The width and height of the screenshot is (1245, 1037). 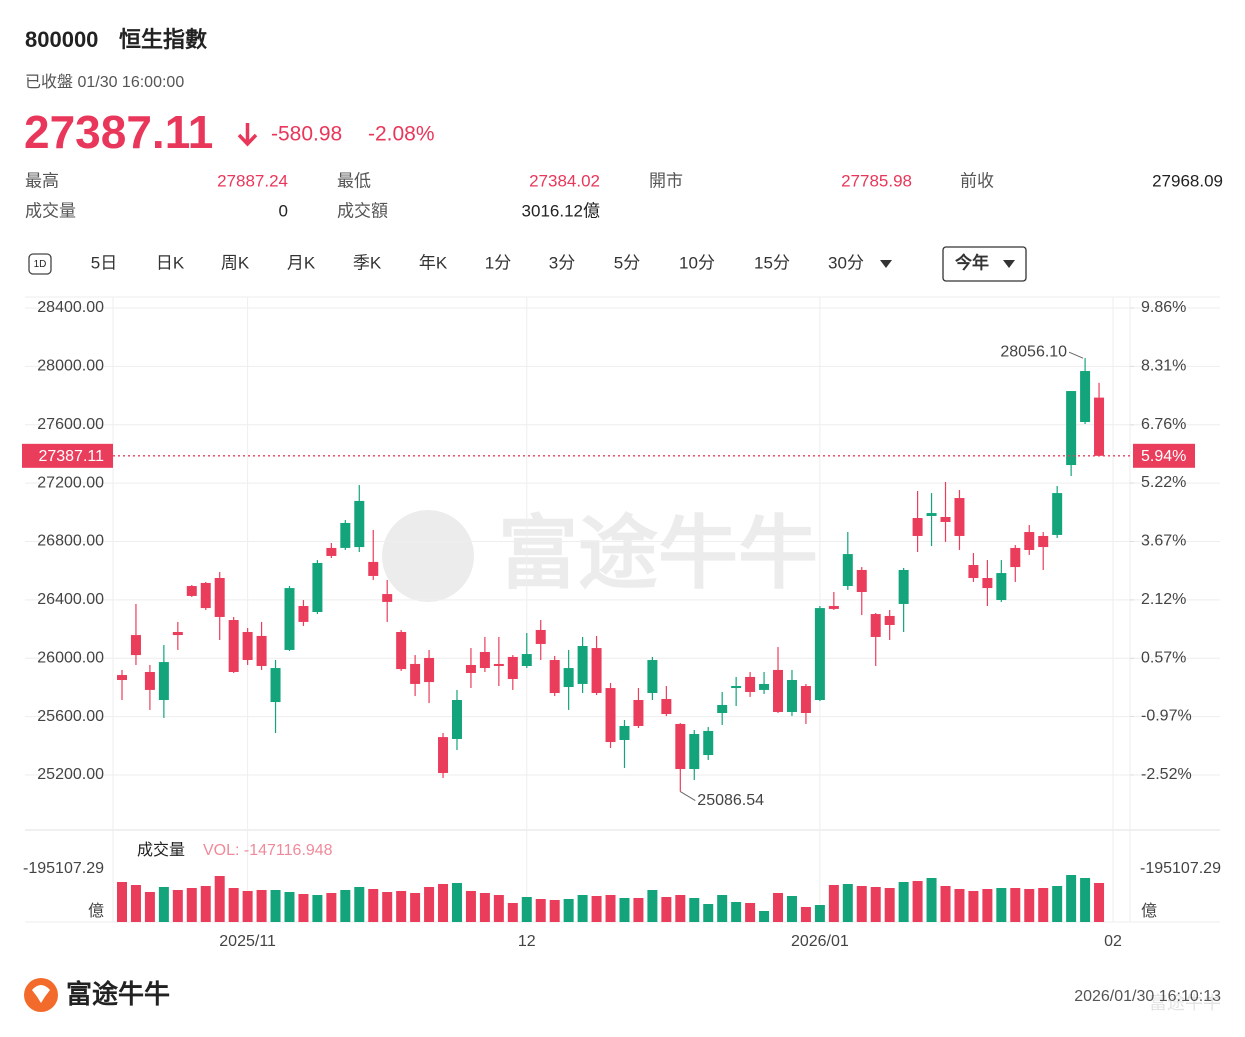 I want to click on last-price-pct-box, so click(x=1164, y=455).